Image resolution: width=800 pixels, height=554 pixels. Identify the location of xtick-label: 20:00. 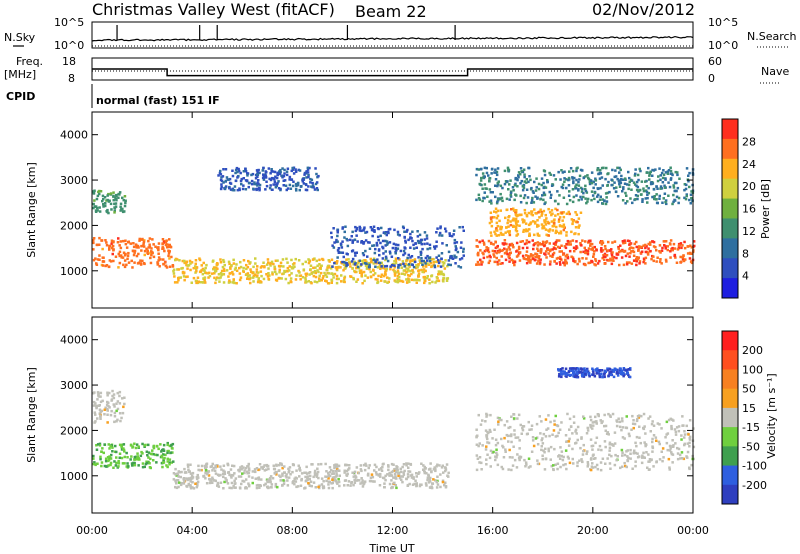
(593, 530).